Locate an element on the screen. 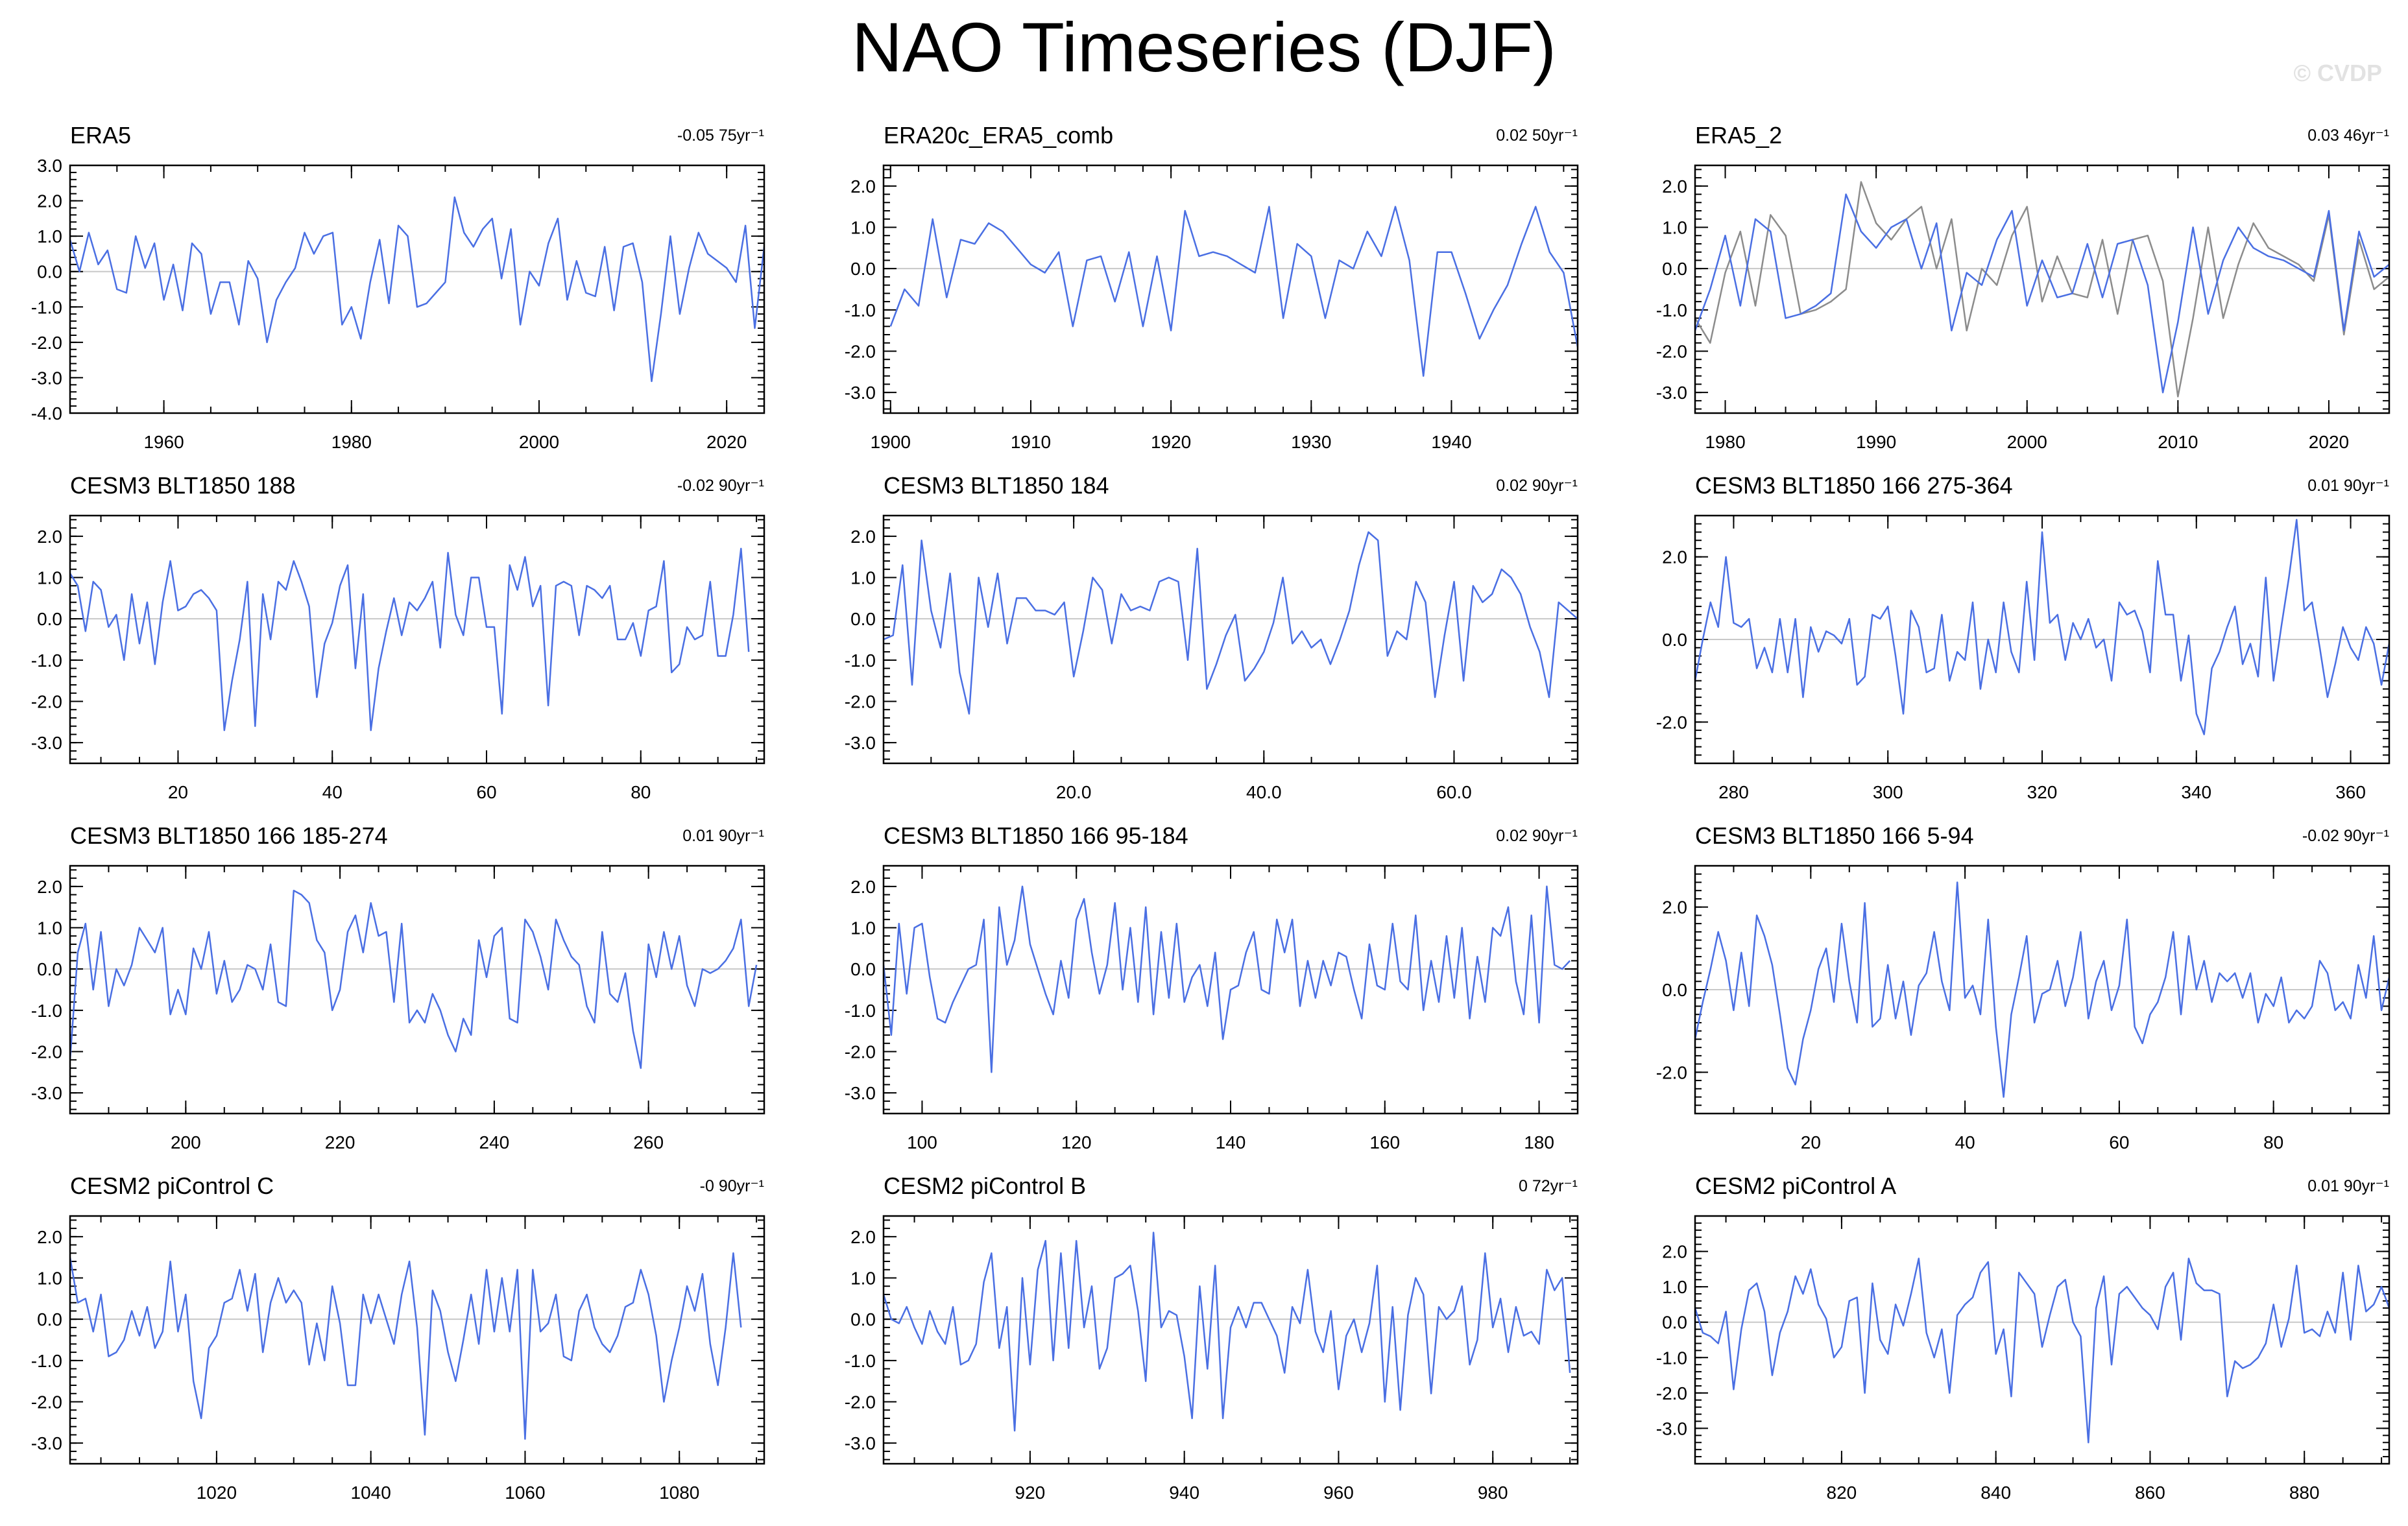 The image size is (2408, 1526). x-tick-label: 100 is located at coordinates (922, 1142).